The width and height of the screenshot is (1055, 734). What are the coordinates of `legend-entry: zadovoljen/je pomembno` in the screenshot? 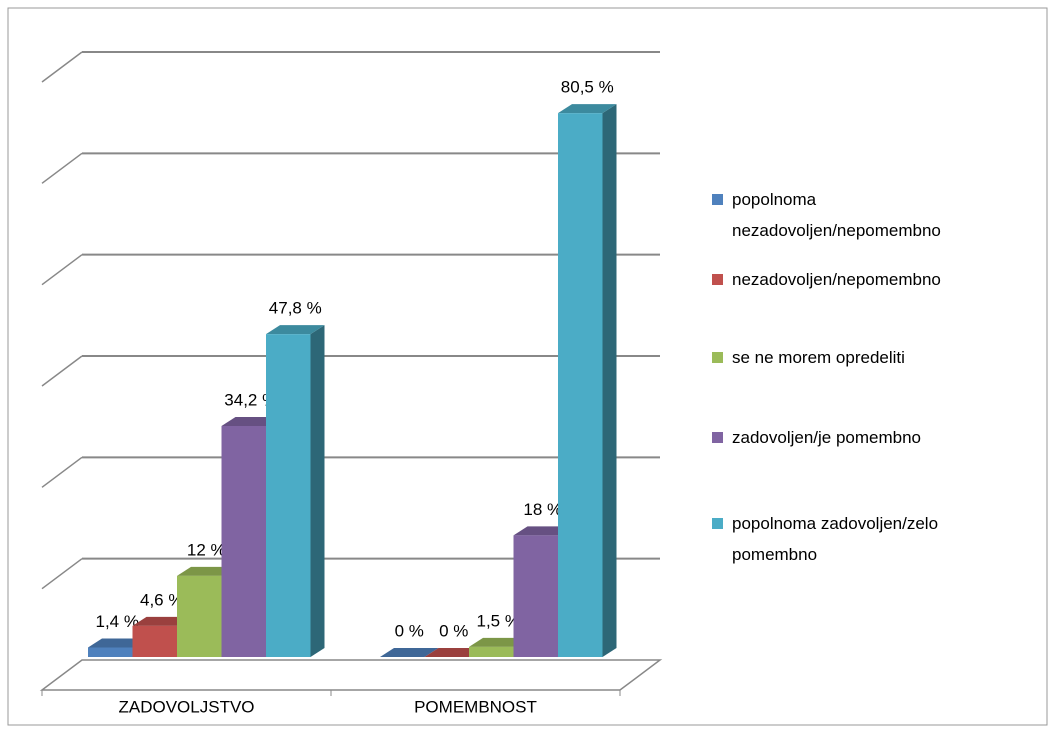 It's located at (827, 437).